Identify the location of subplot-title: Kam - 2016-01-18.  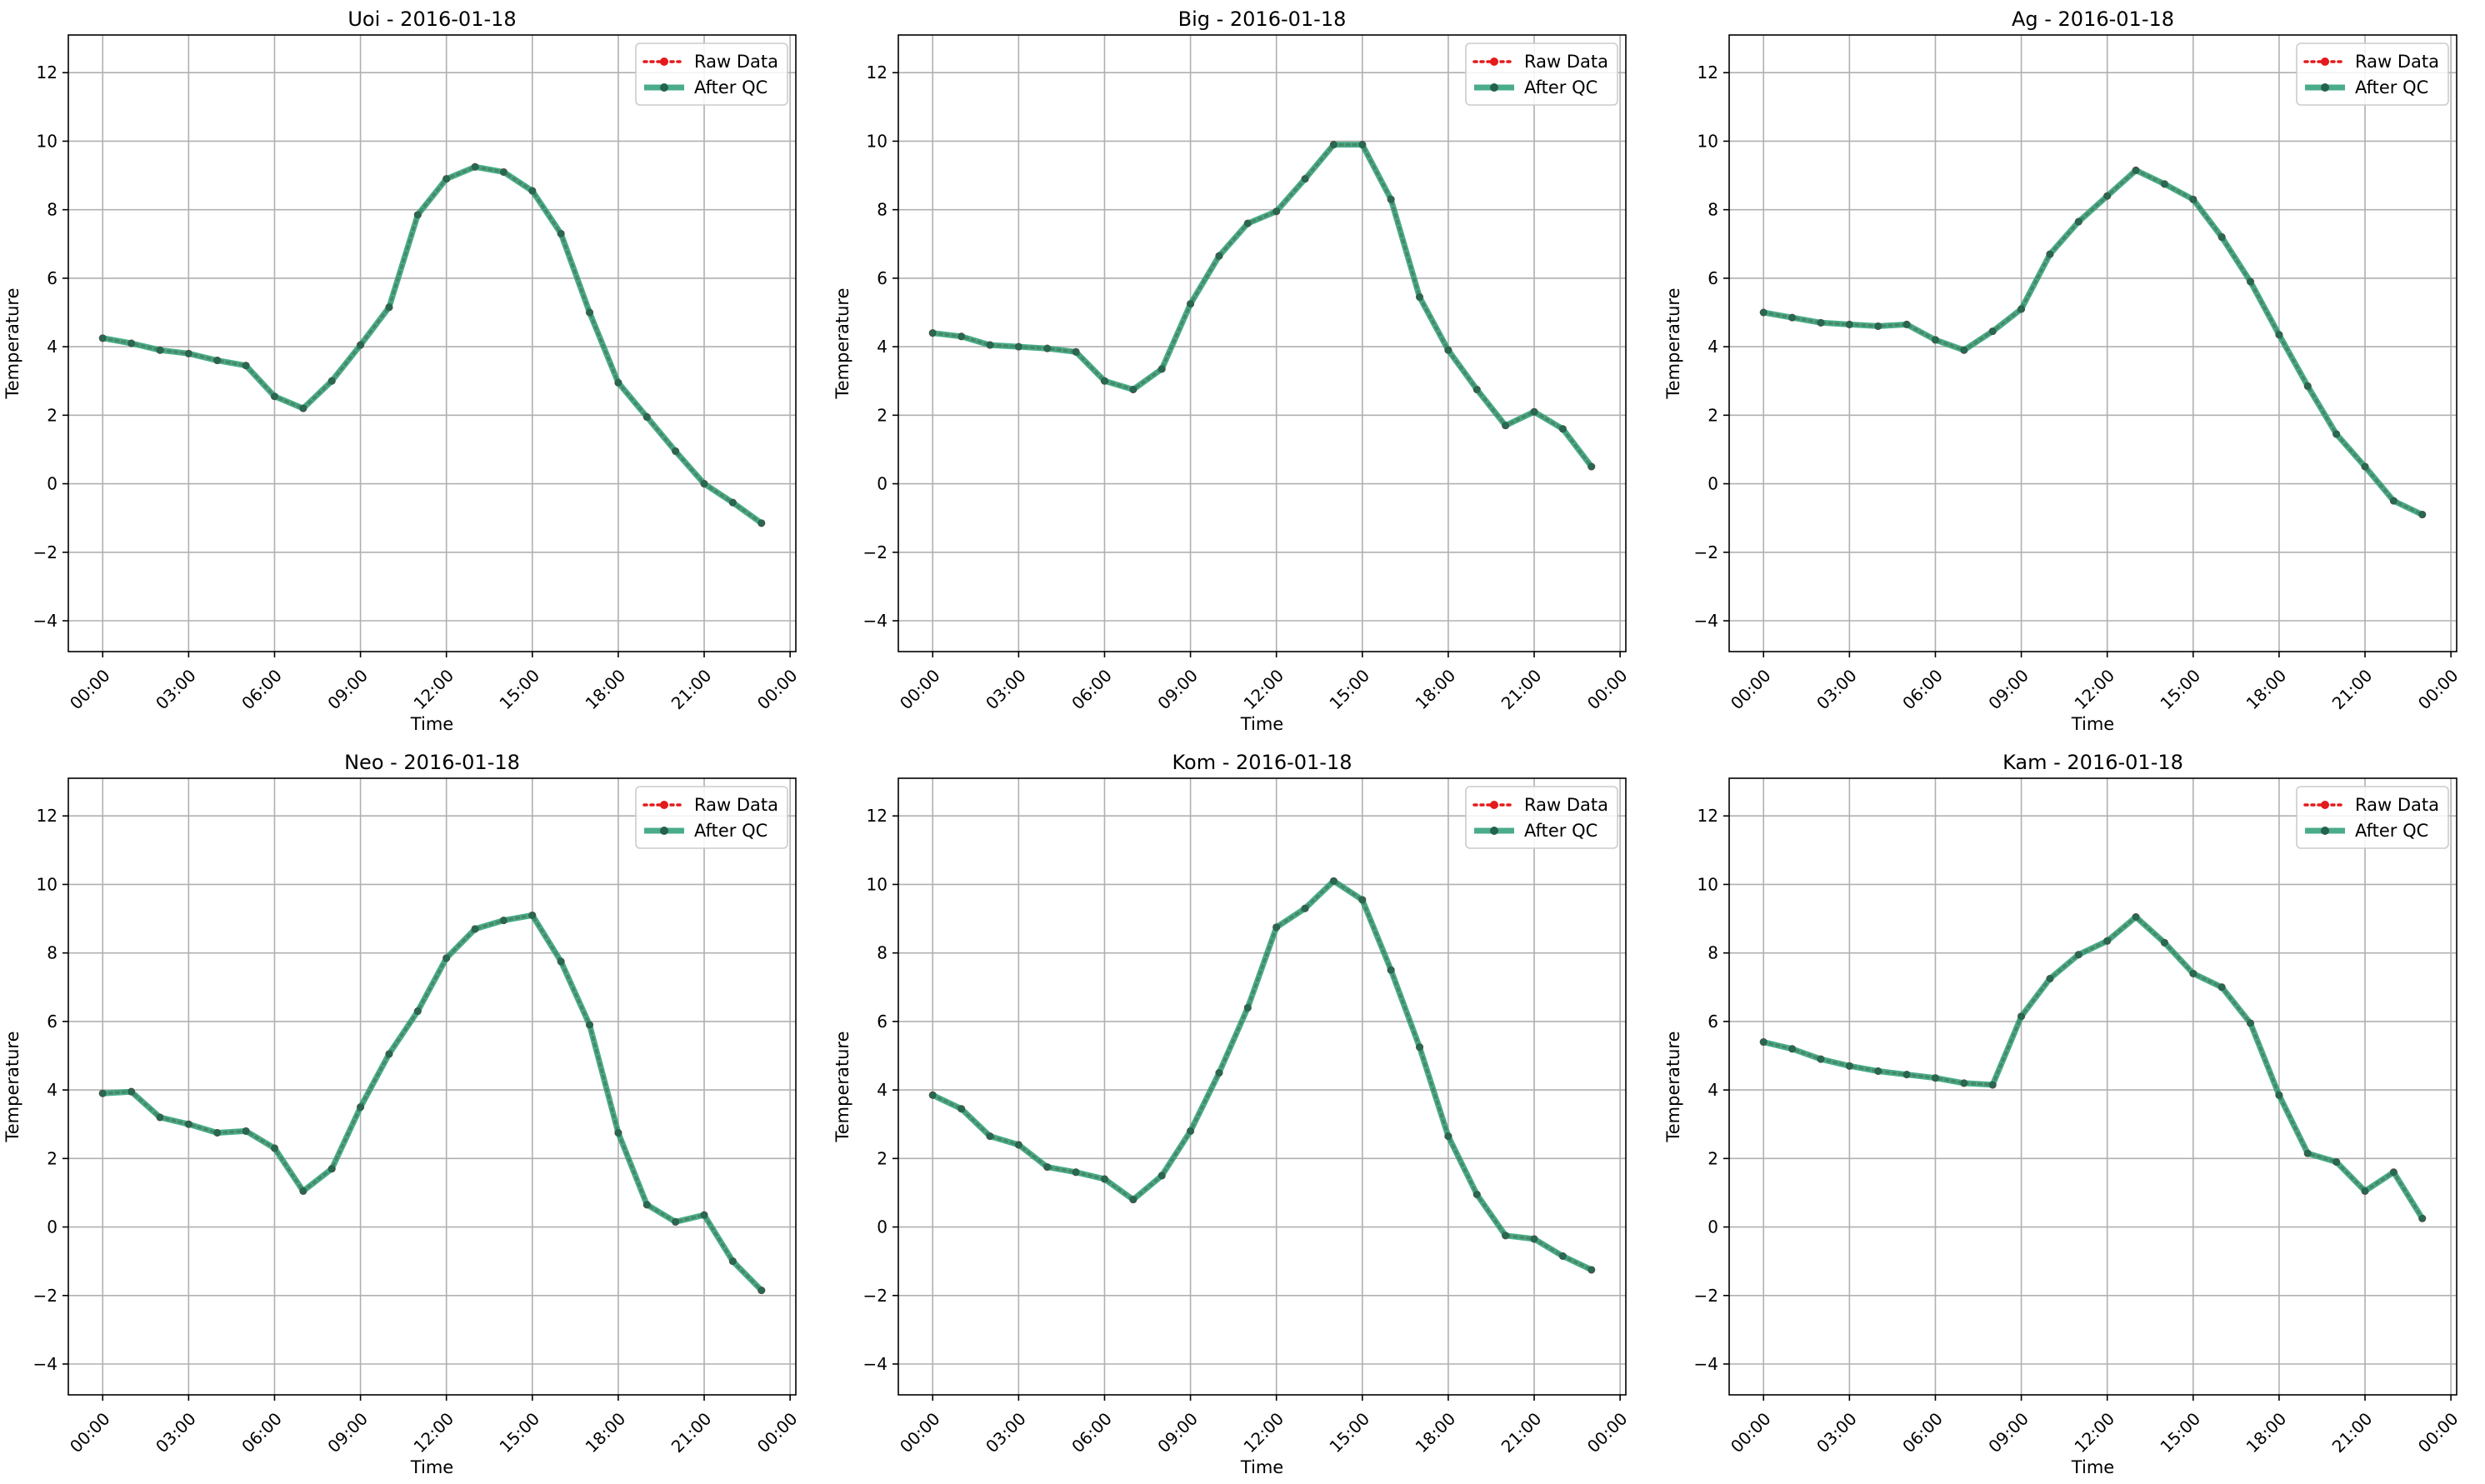
(2092, 762).